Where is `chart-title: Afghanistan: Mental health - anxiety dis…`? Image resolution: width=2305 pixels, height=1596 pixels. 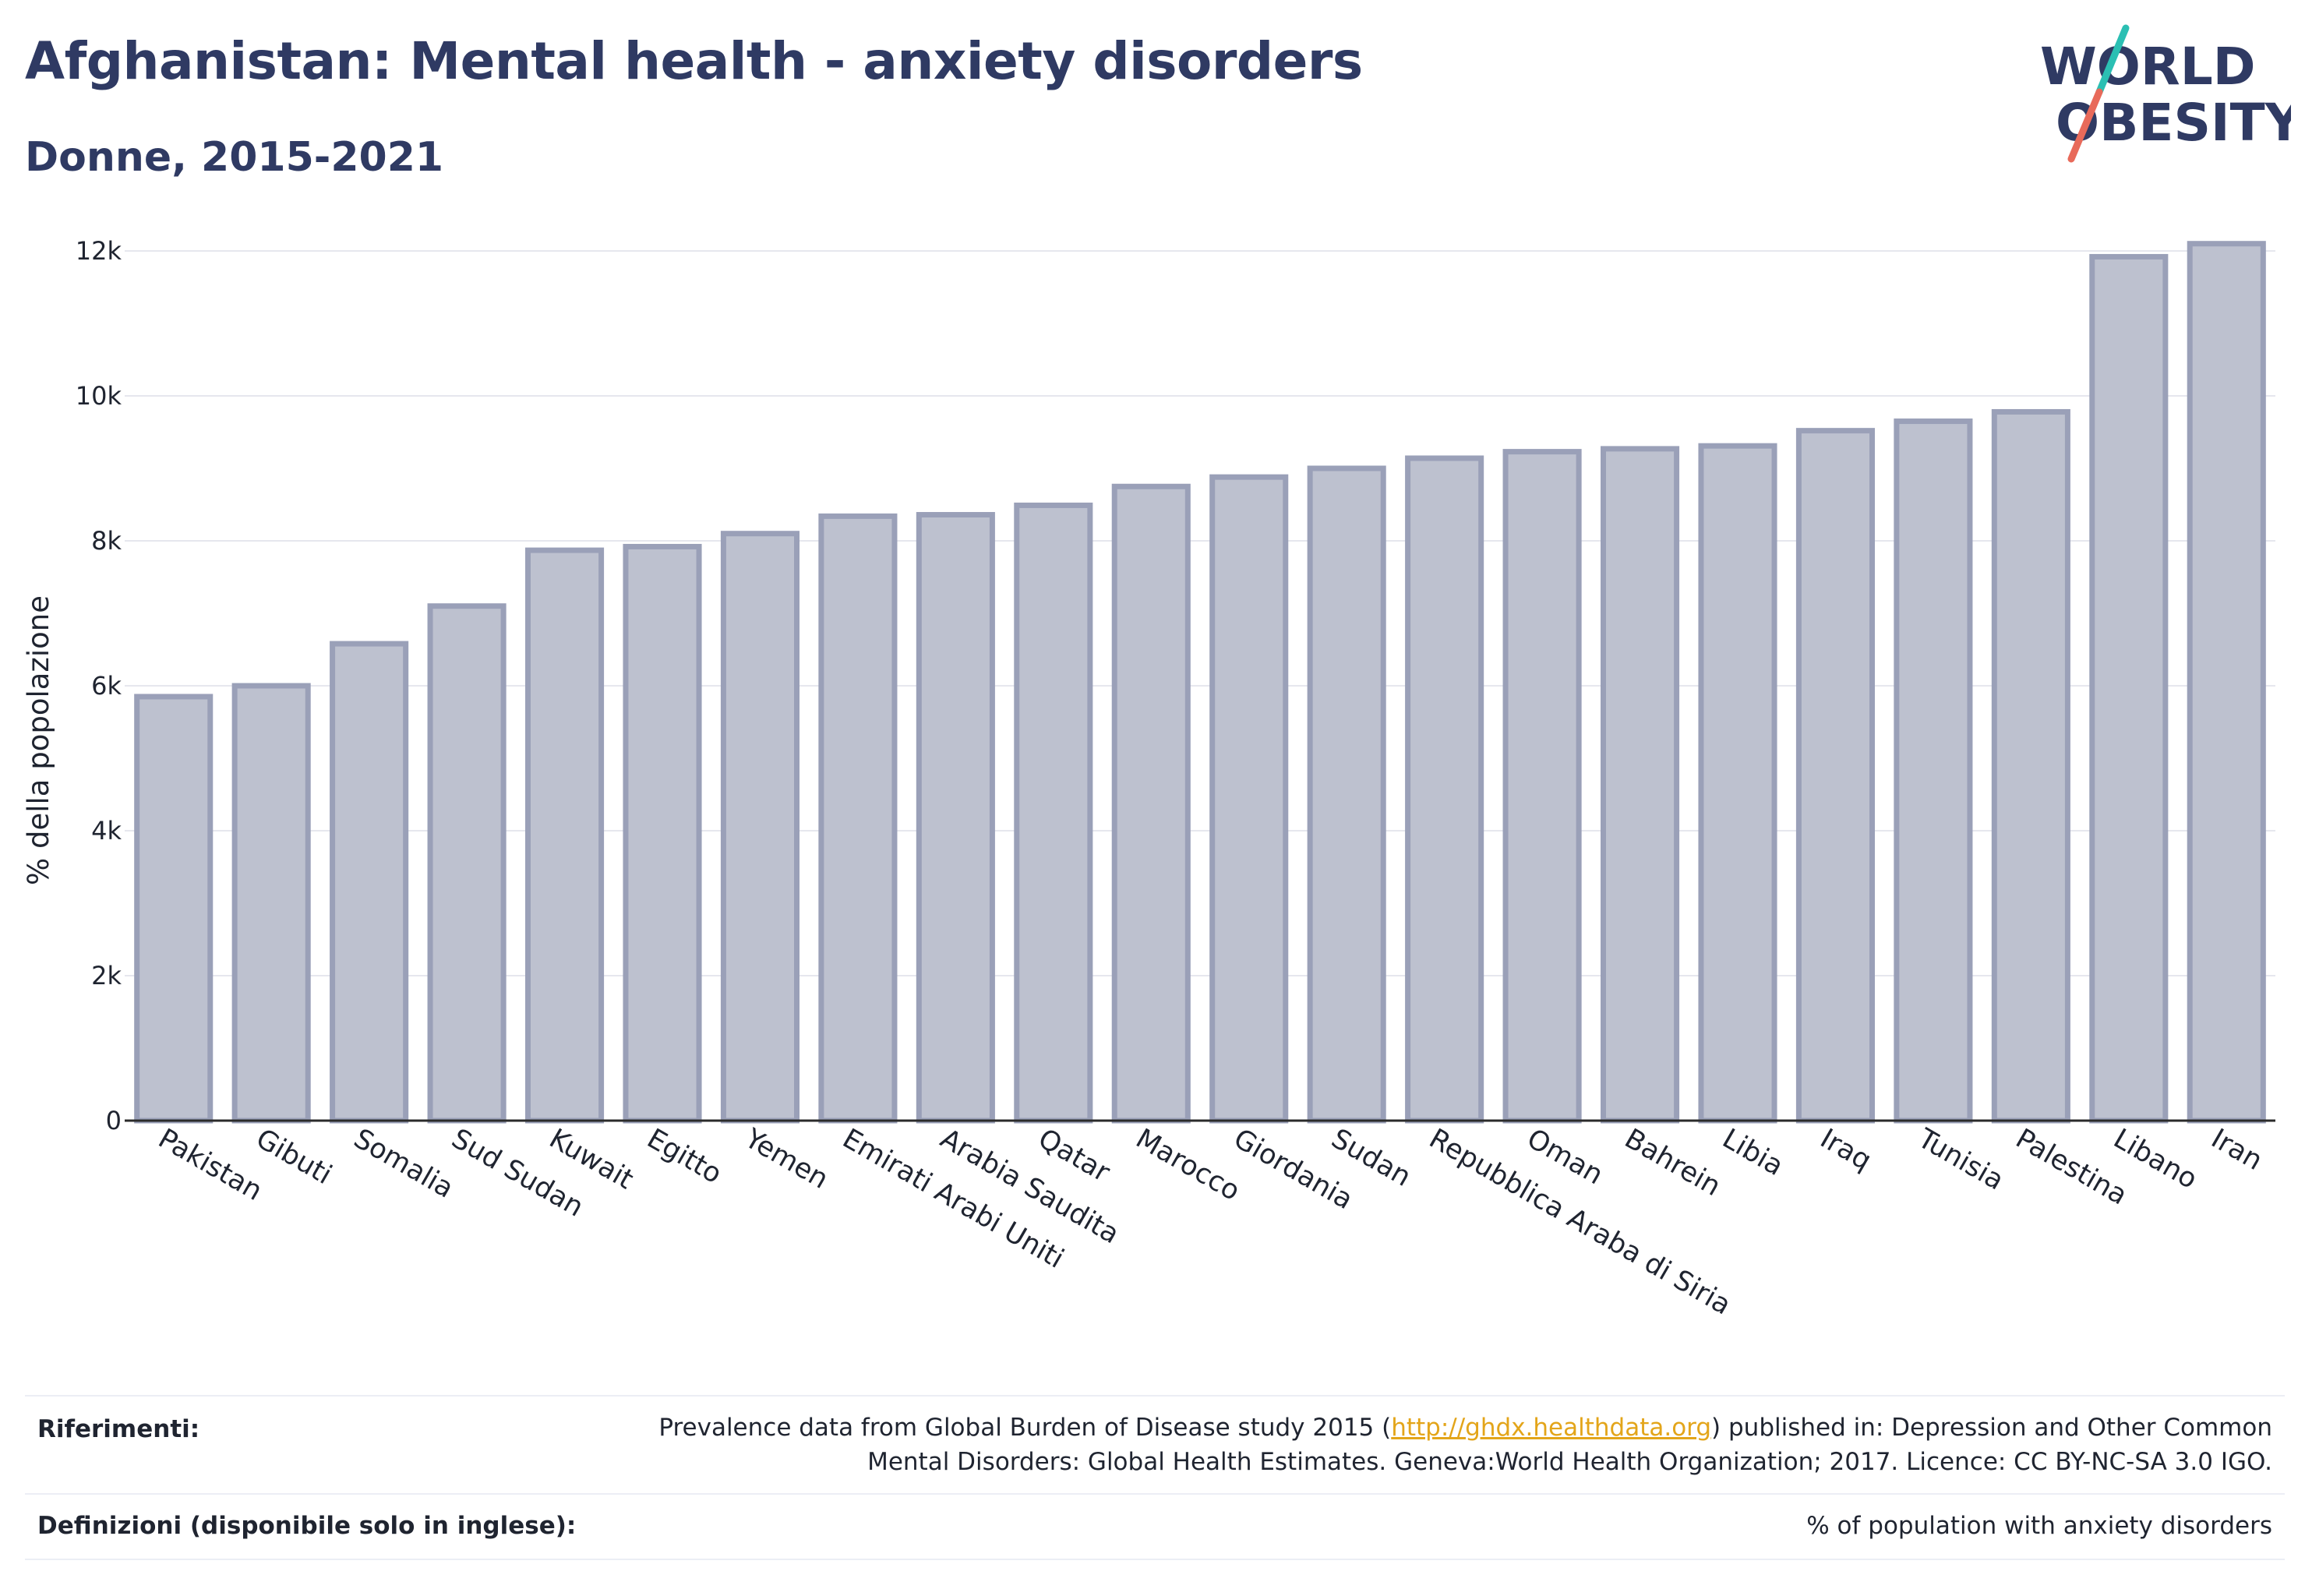 chart-title: Afghanistan: Mental health - anxiety dis… is located at coordinates (694, 61).